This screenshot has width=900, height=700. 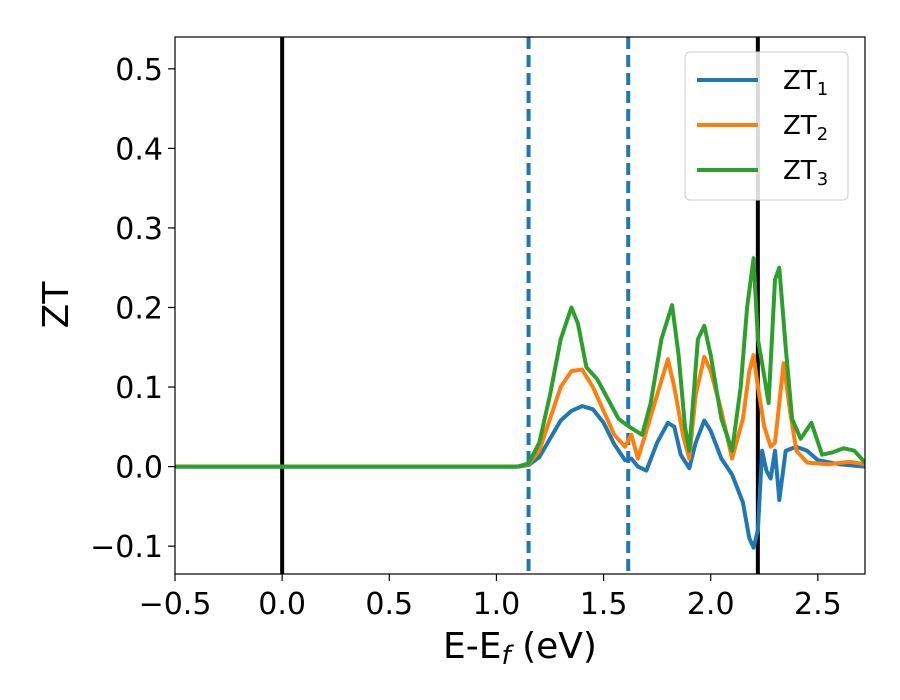 I want to click on x-axis-ticks: −0.5 0.0 0.5 1.0 1.5 2.0 2.5, so click(x=490, y=598).